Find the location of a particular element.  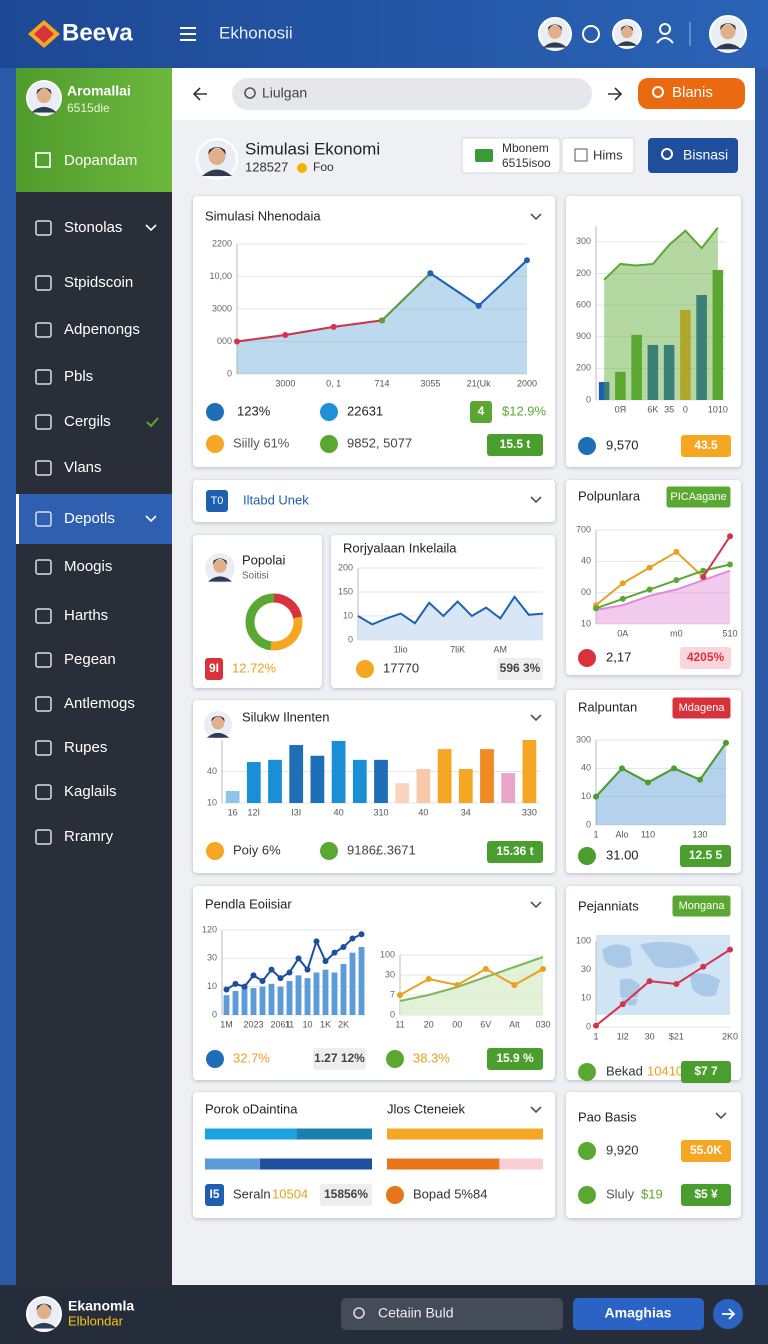

compare-button is located at coordinates (511, 155).